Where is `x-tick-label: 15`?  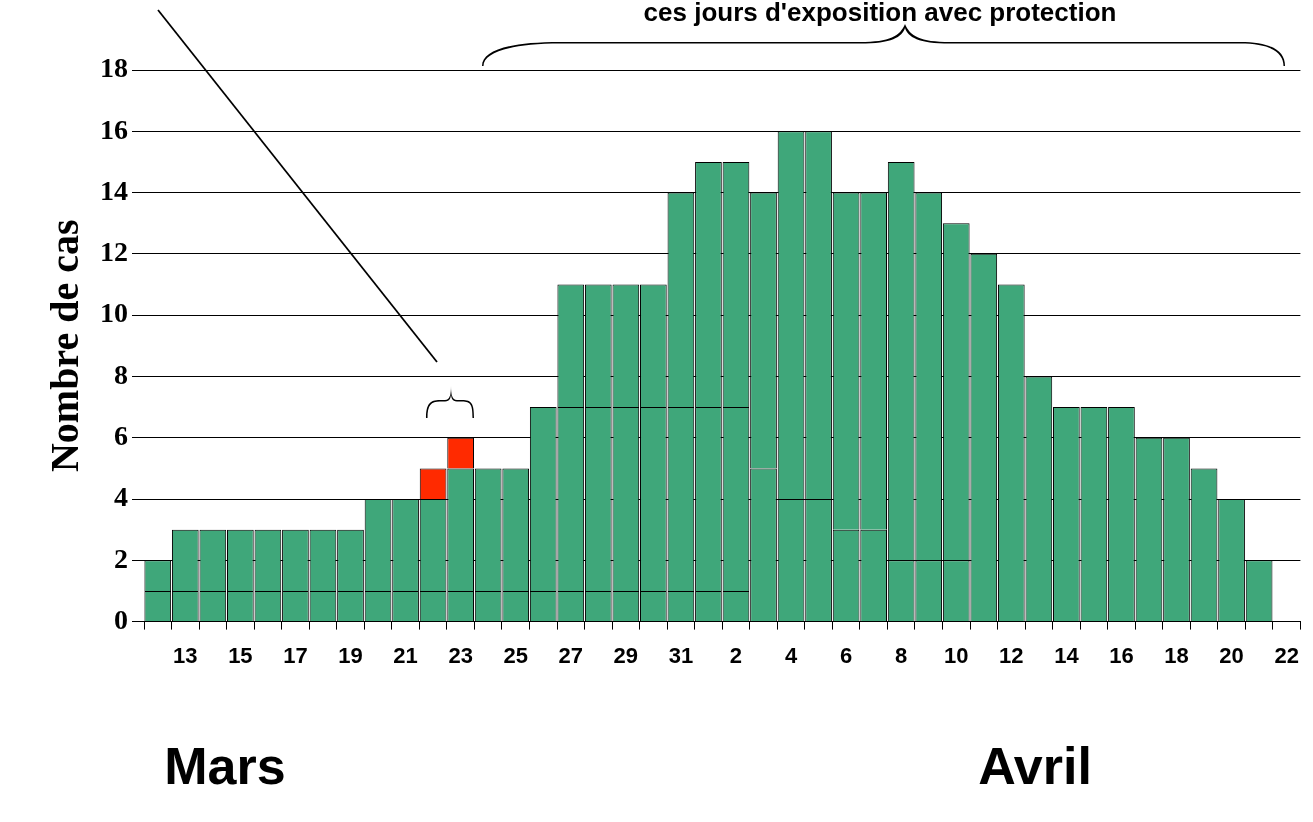
x-tick-label: 15 is located at coordinates (240, 655).